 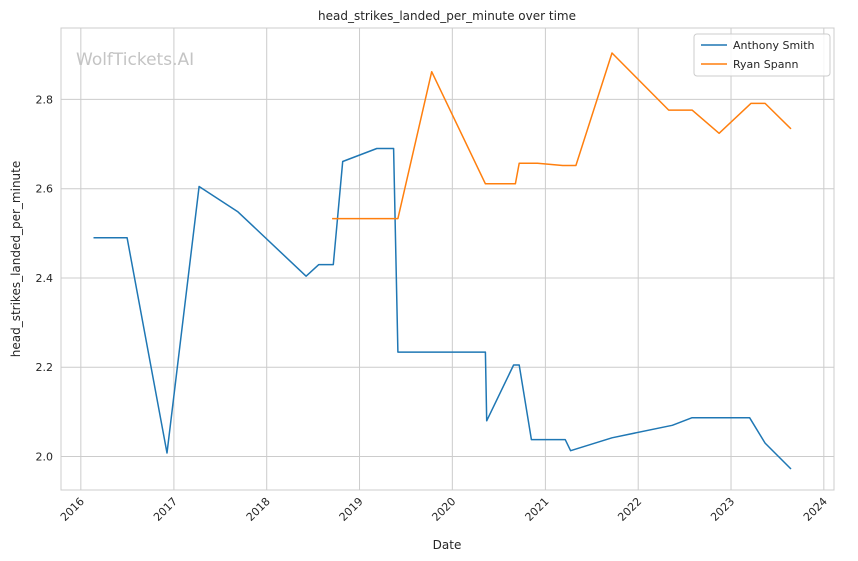 What do you see at coordinates (45, 99) in the screenshot?
I see `y-tick-label: 2.8` at bounding box center [45, 99].